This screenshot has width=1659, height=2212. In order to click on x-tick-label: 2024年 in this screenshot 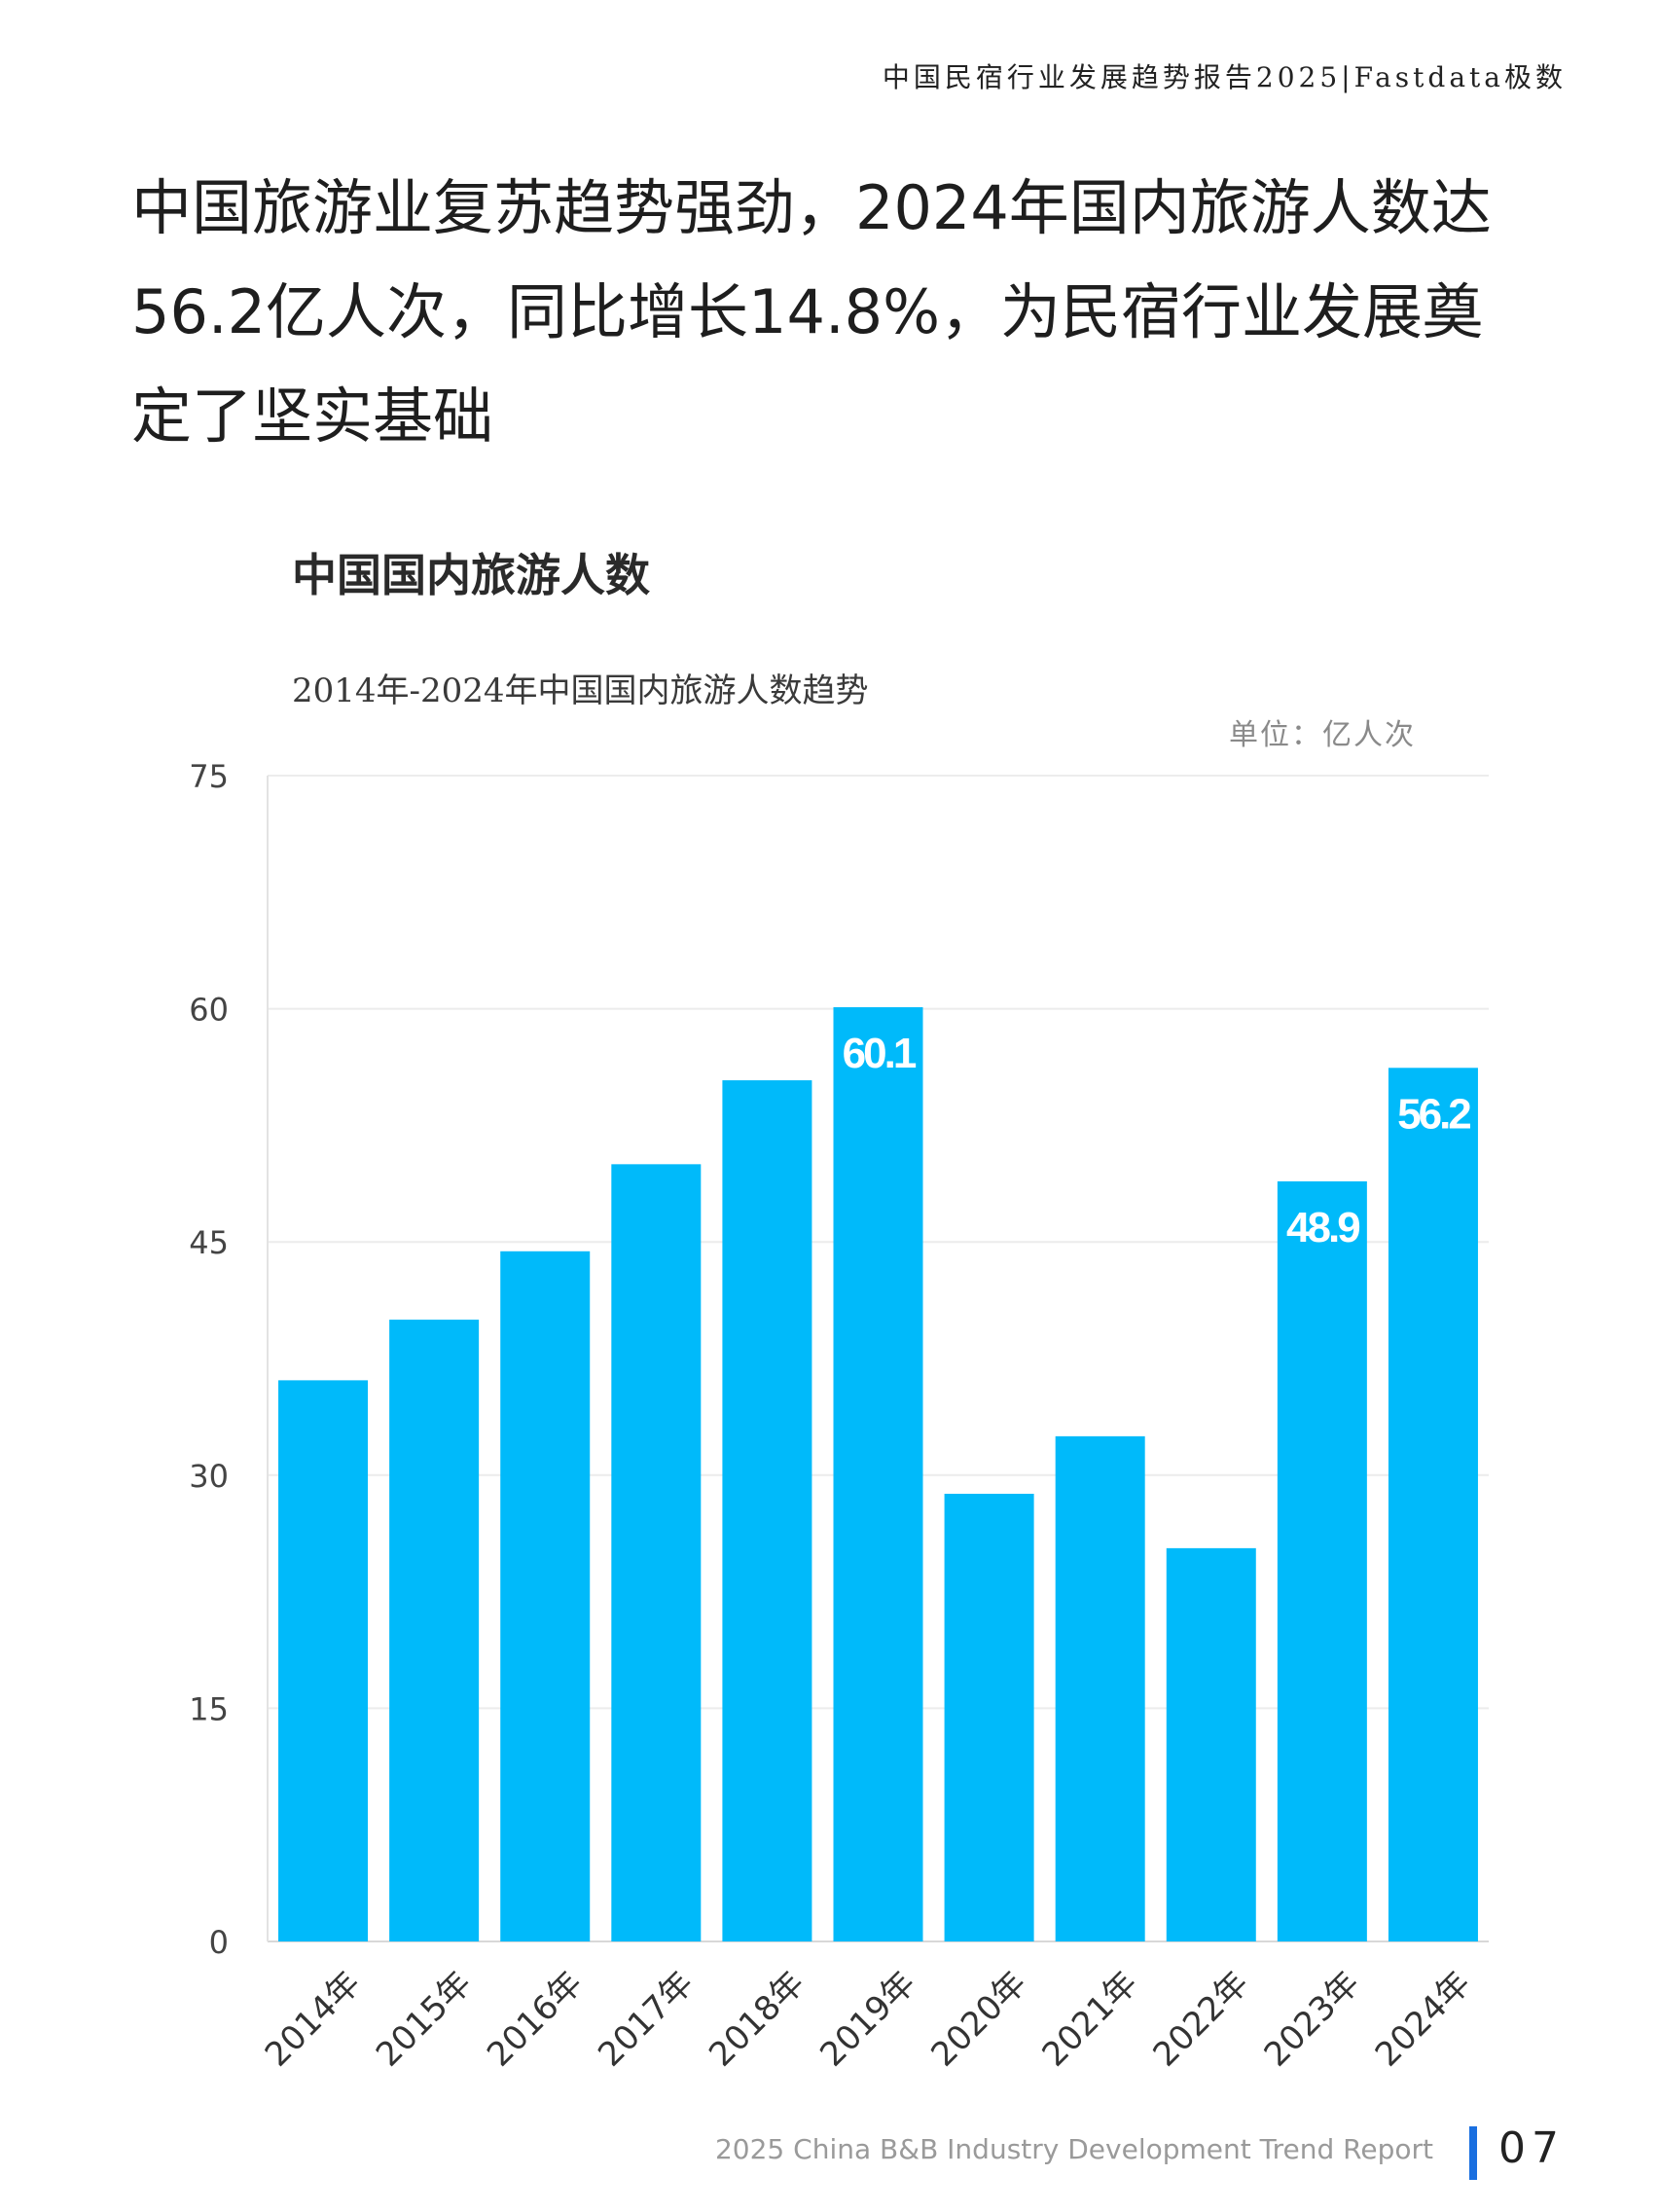, I will do `click(1423, 2019)`.